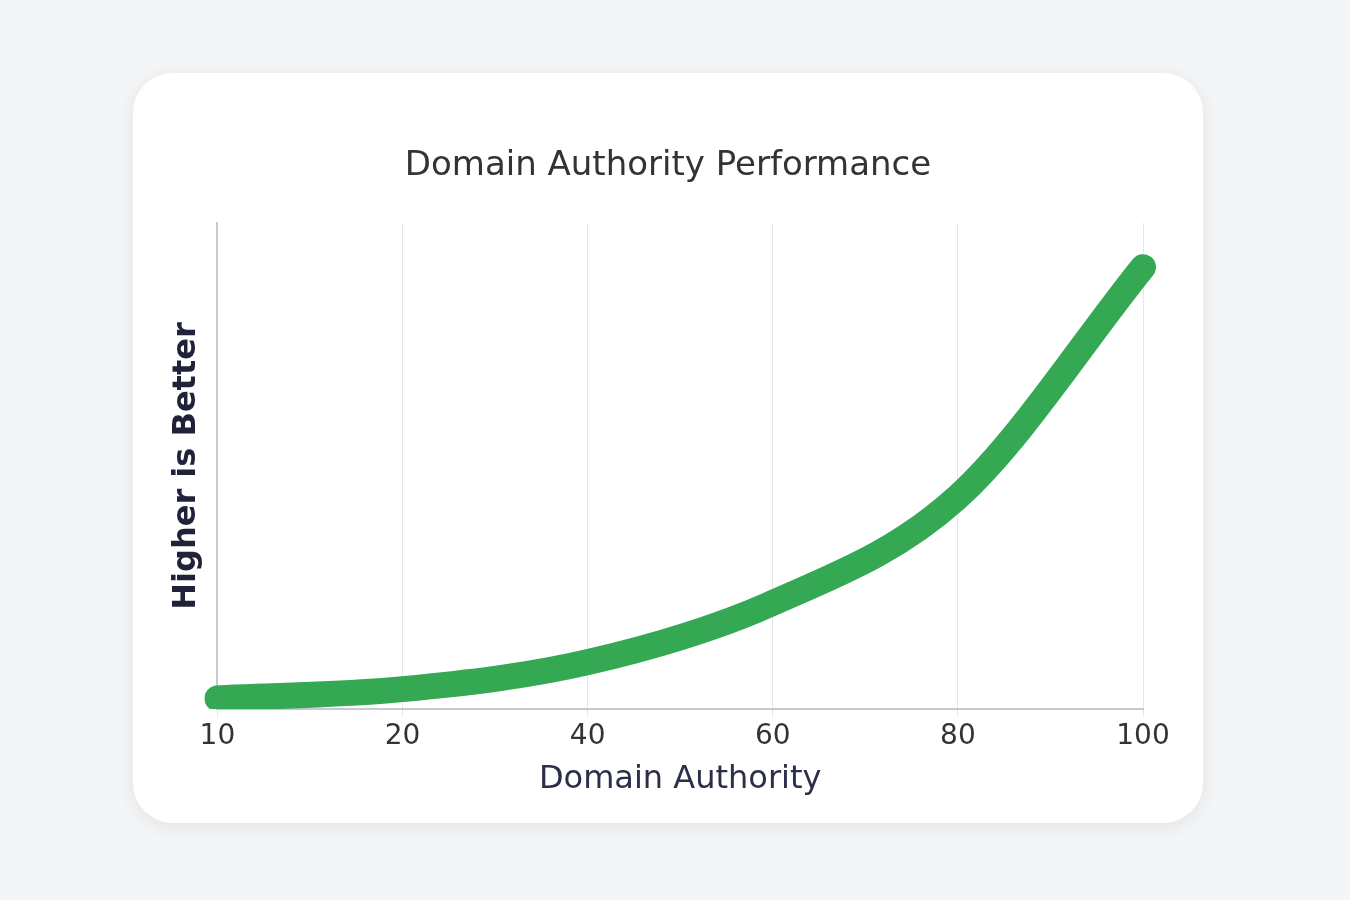 The width and height of the screenshot is (1350, 900). Describe the element at coordinates (772, 735) in the screenshot. I see `x-tick-label: 60` at that location.